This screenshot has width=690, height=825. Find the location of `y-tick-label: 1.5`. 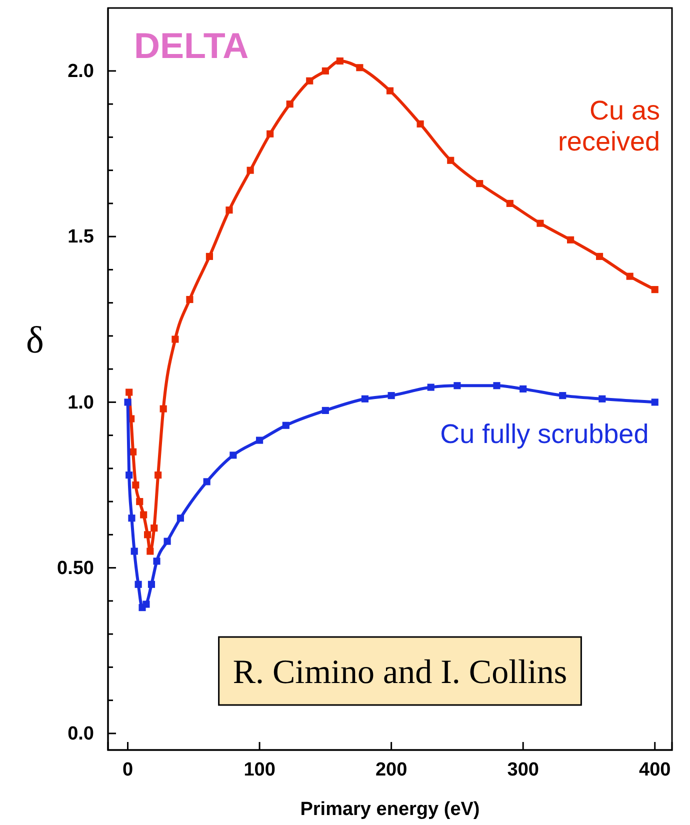

y-tick-label: 1.5 is located at coordinates (81, 237).